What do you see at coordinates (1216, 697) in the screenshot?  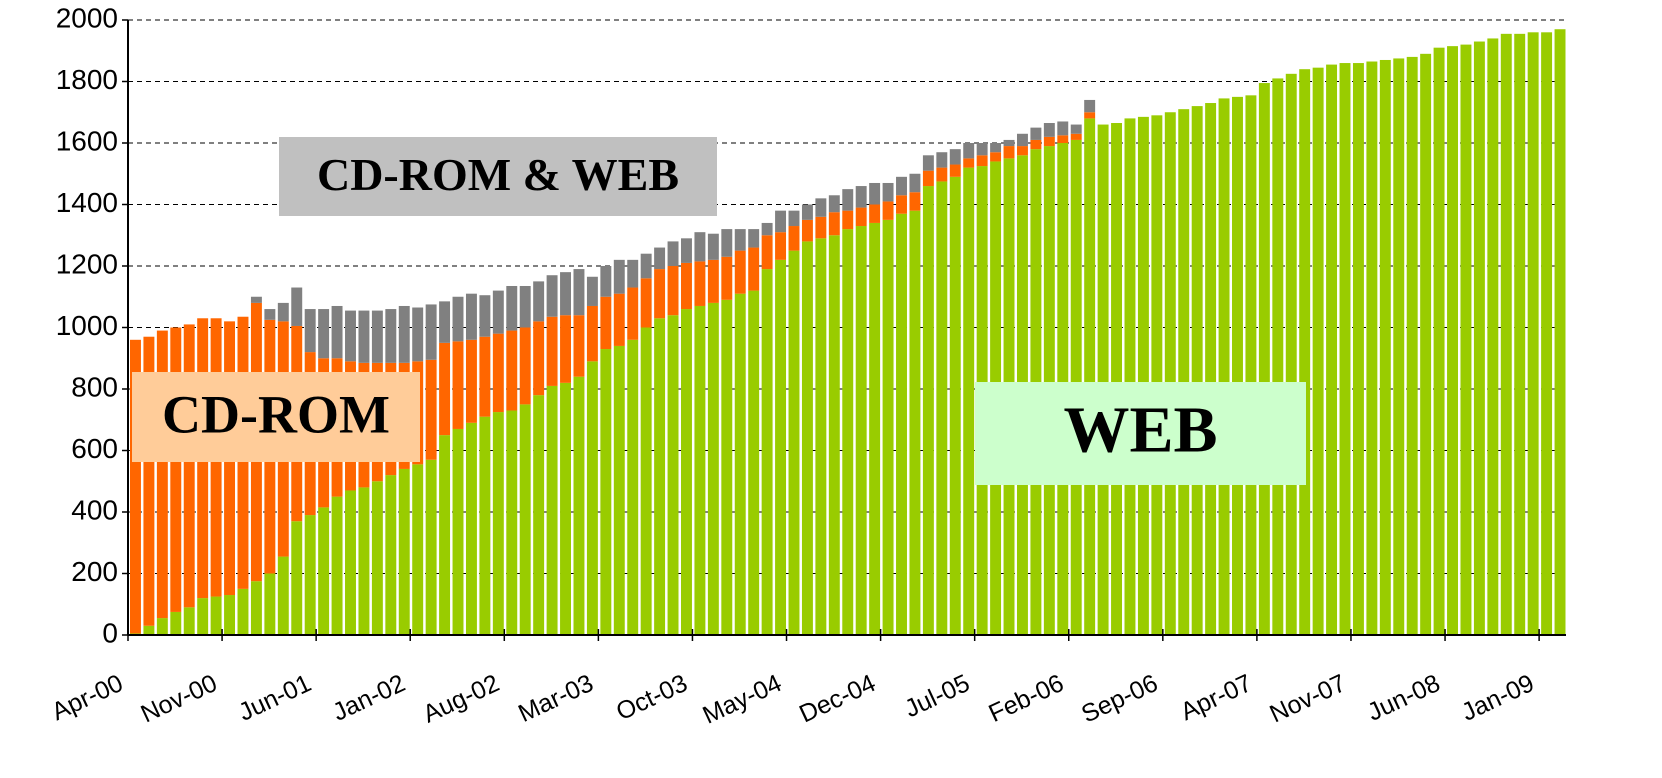 I see `x-tick-label: Apr-07` at bounding box center [1216, 697].